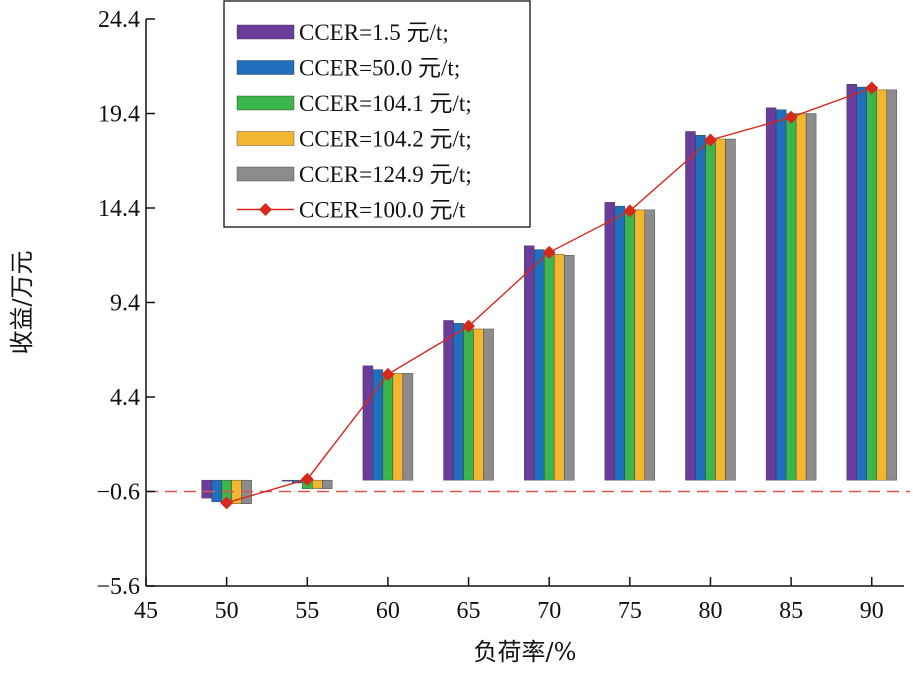 This screenshot has height=691, width=913. I want to click on x-tick-label: 70, so click(549, 611).